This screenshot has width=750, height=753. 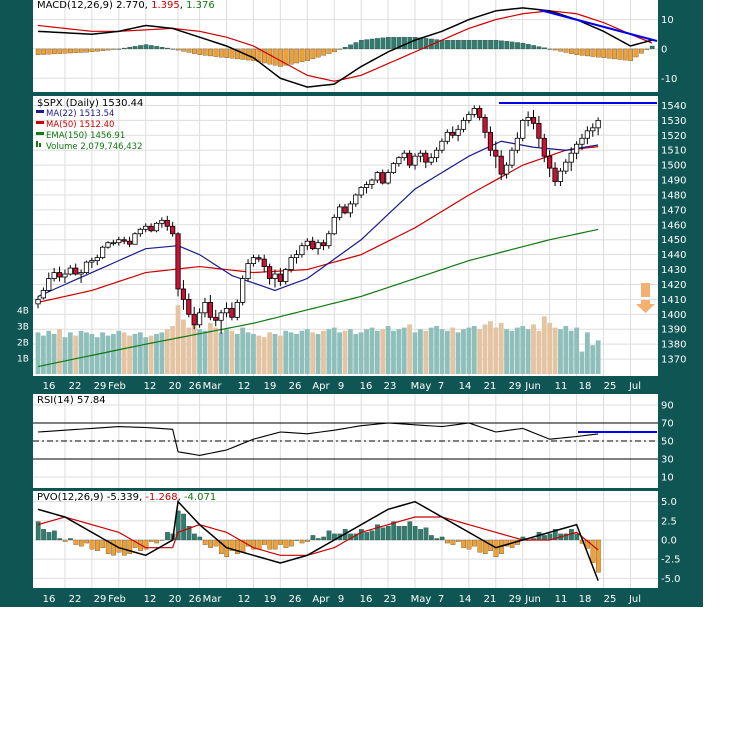 What do you see at coordinates (673, 240) in the screenshot?
I see `axis-tick-label: 1450` at bounding box center [673, 240].